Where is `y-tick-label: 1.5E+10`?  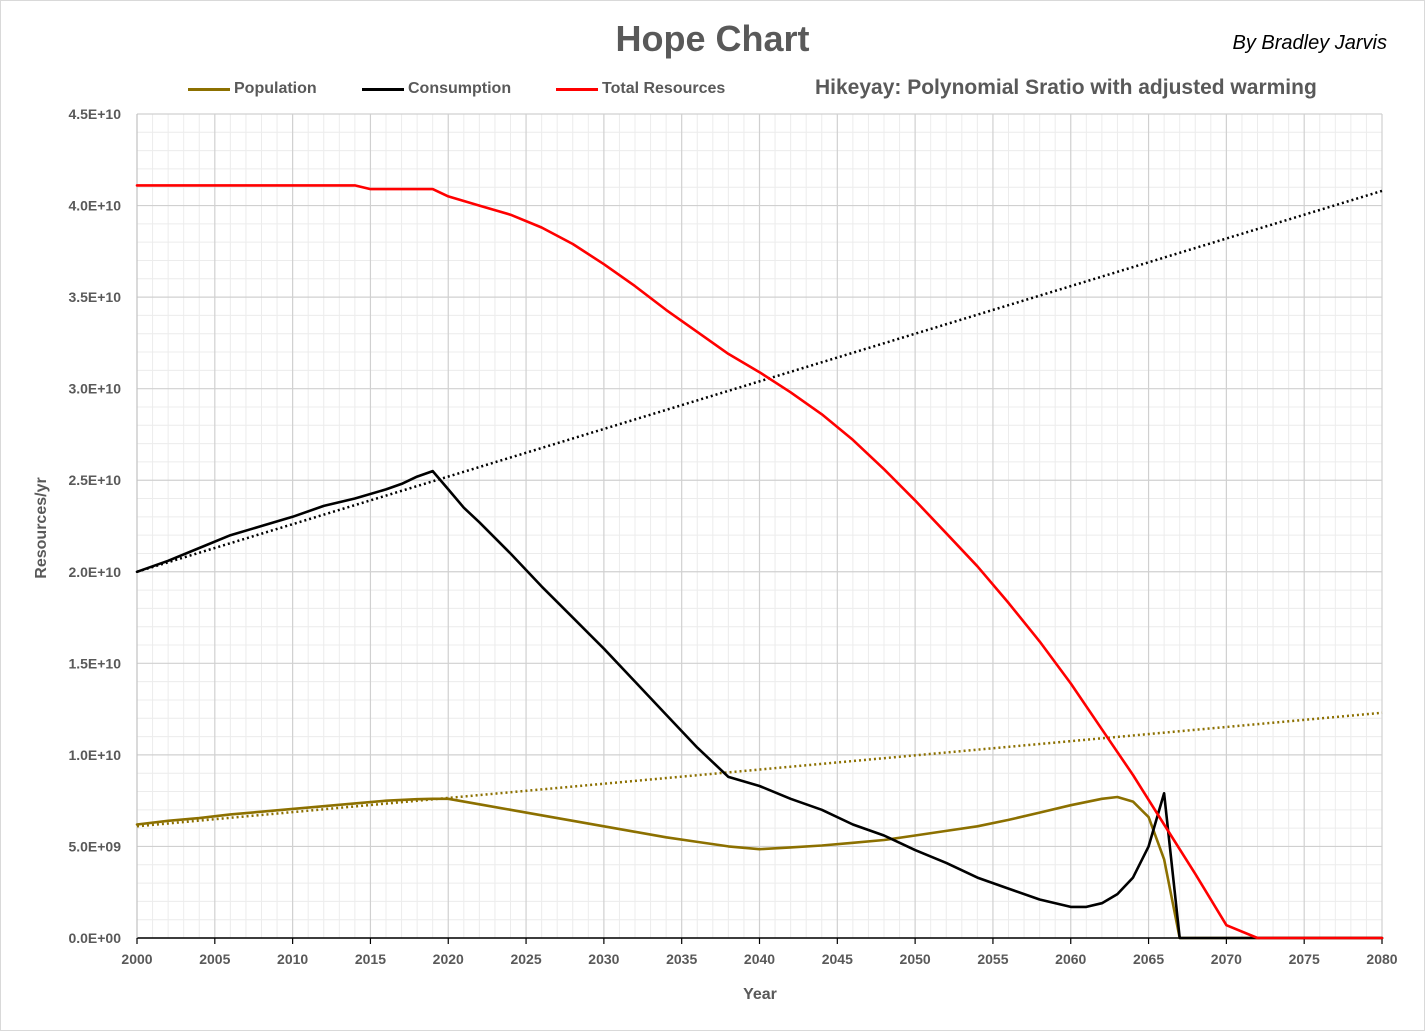 y-tick-label: 1.5E+10 is located at coordinates (94, 663).